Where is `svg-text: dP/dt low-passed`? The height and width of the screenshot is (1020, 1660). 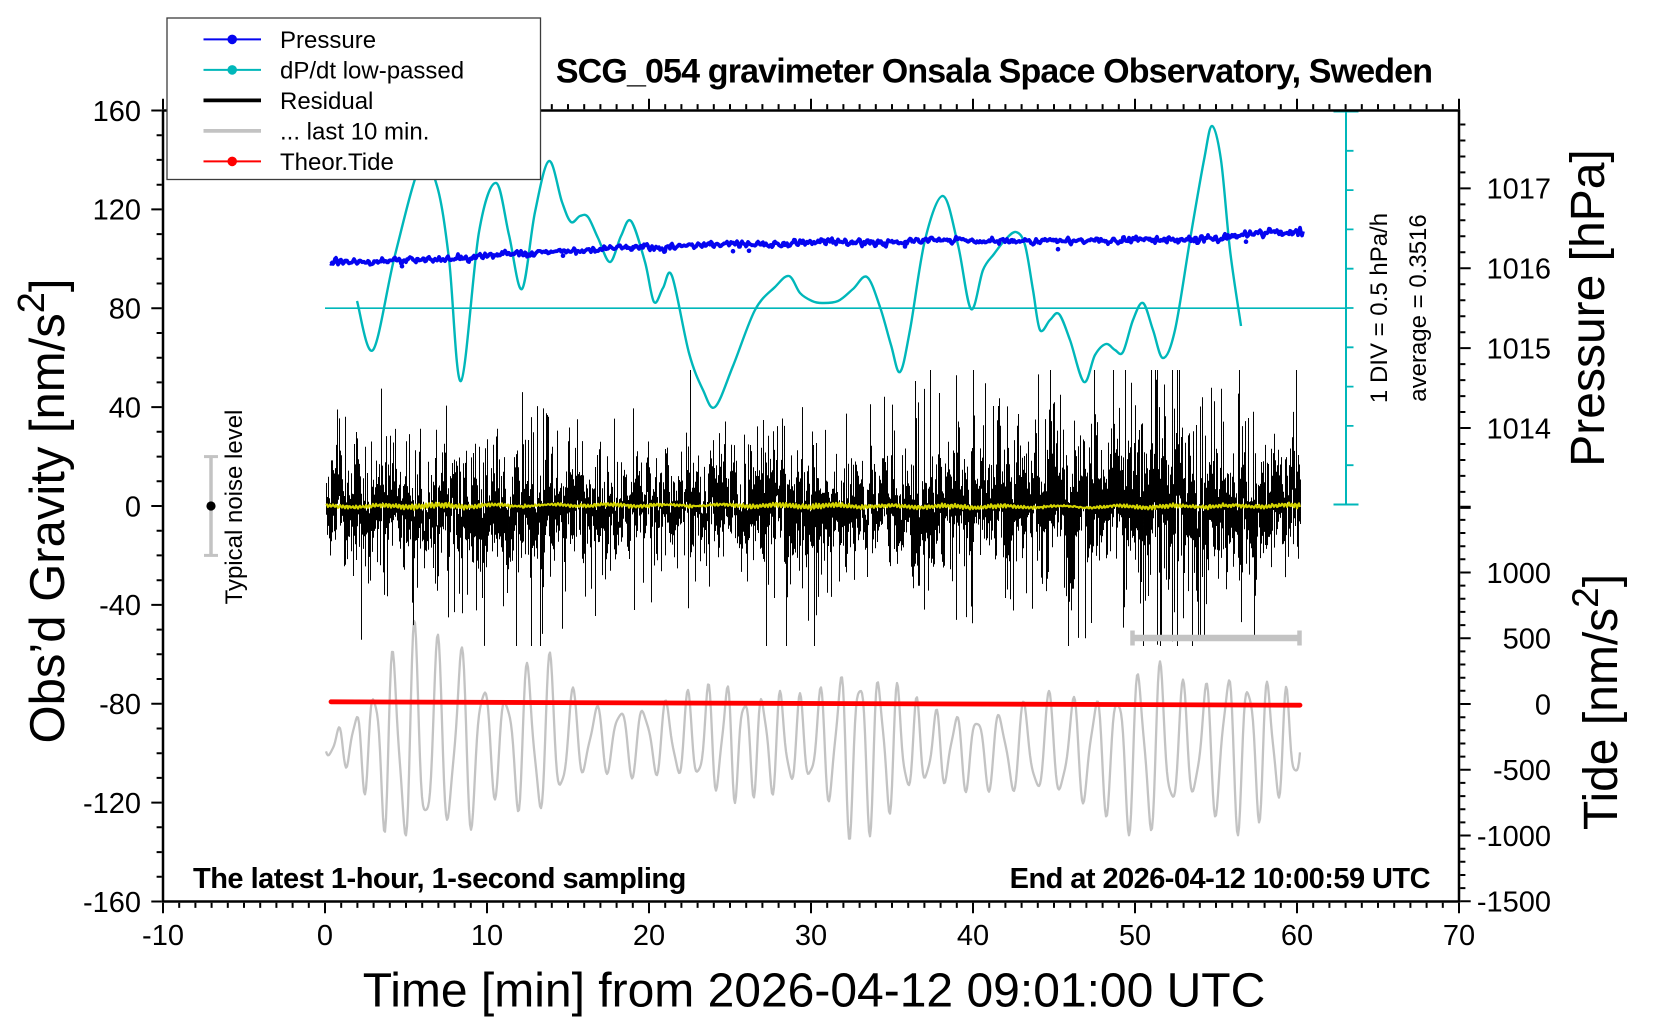
svg-text: dP/dt low-passed is located at coordinates (372, 70).